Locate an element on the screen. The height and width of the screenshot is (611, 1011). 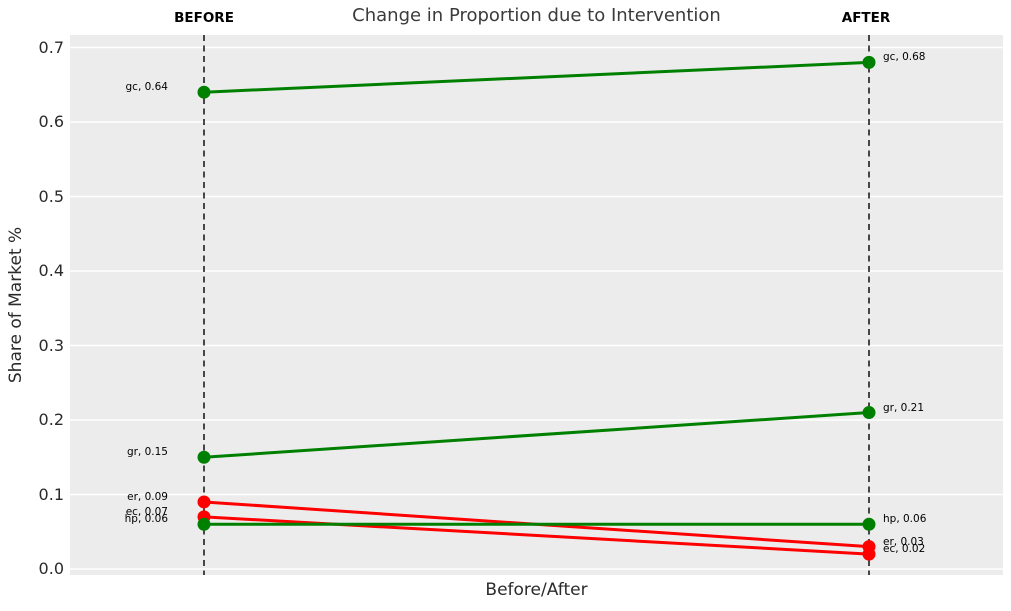
point-label-gr-after: gr, 0.21 is located at coordinates (904, 407).